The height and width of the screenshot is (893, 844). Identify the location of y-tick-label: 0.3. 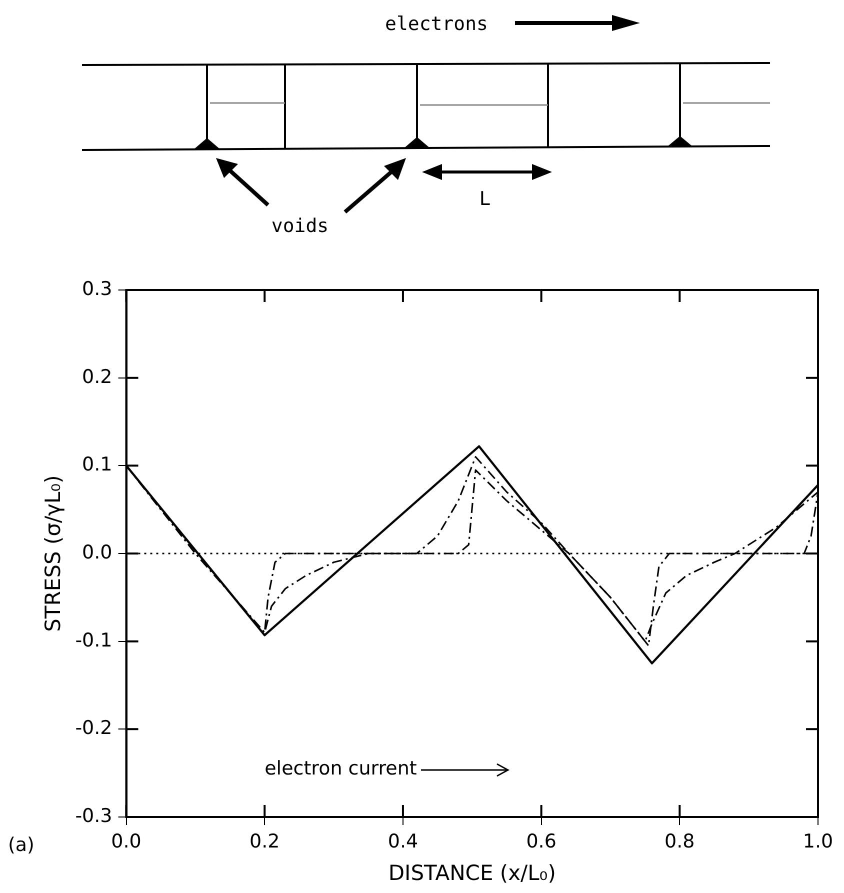
(97, 289).